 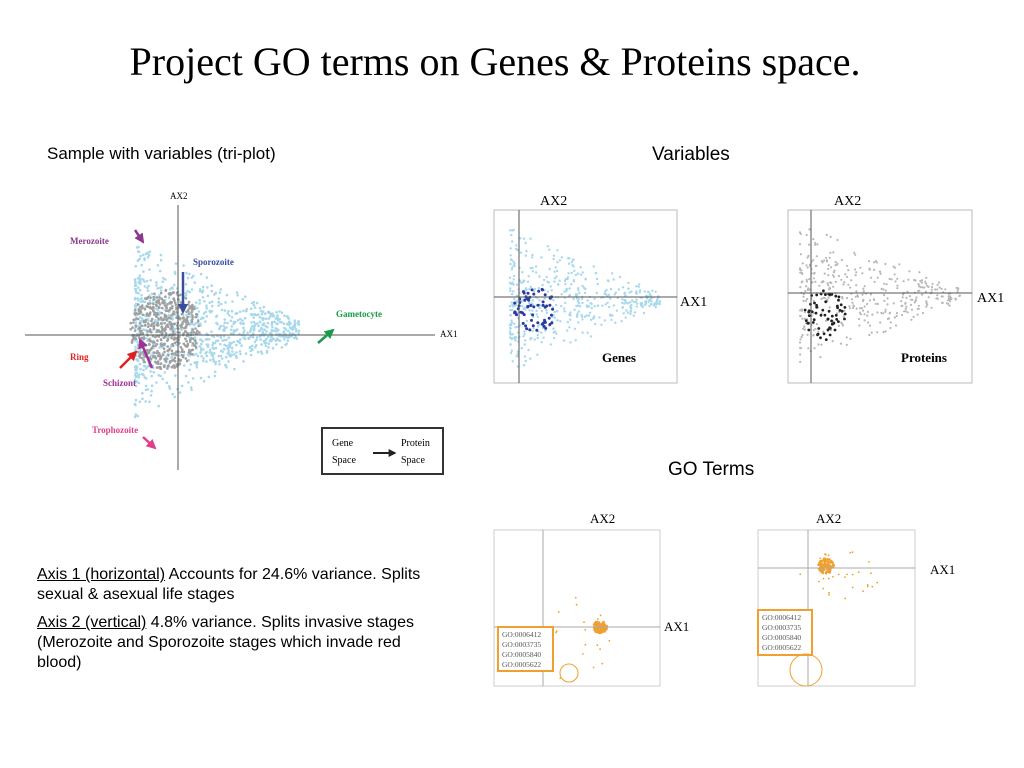 I want to click on axis-label: AX1, so click(x=676, y=626).